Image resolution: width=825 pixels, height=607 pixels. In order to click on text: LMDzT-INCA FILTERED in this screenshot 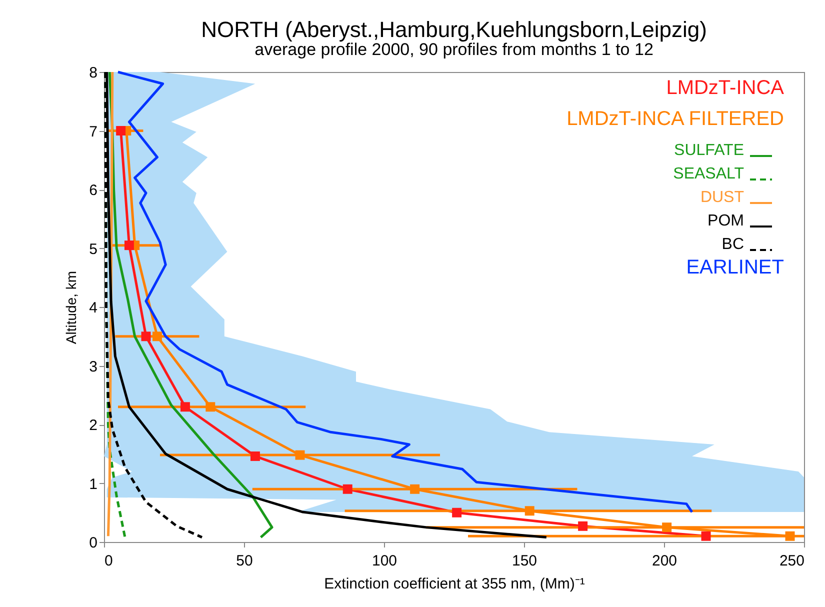, I will do `click(675, 119)`.